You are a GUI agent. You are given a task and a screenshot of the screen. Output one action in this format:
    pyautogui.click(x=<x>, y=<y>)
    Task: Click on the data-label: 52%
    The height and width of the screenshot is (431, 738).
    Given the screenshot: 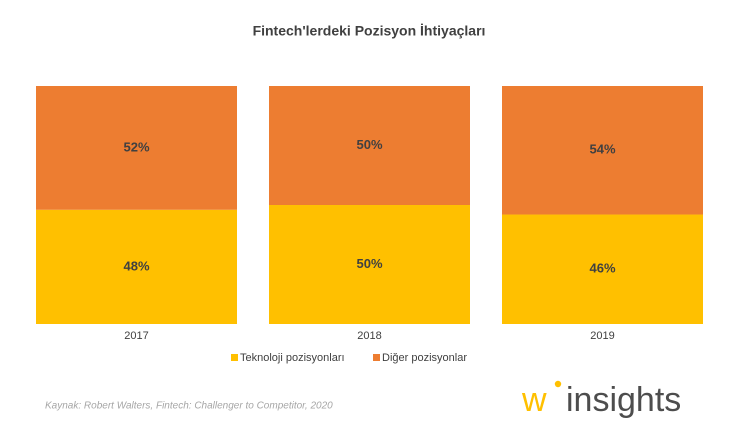 What is the action you would take?
    pyautogui.click(x=136, y=146)
    